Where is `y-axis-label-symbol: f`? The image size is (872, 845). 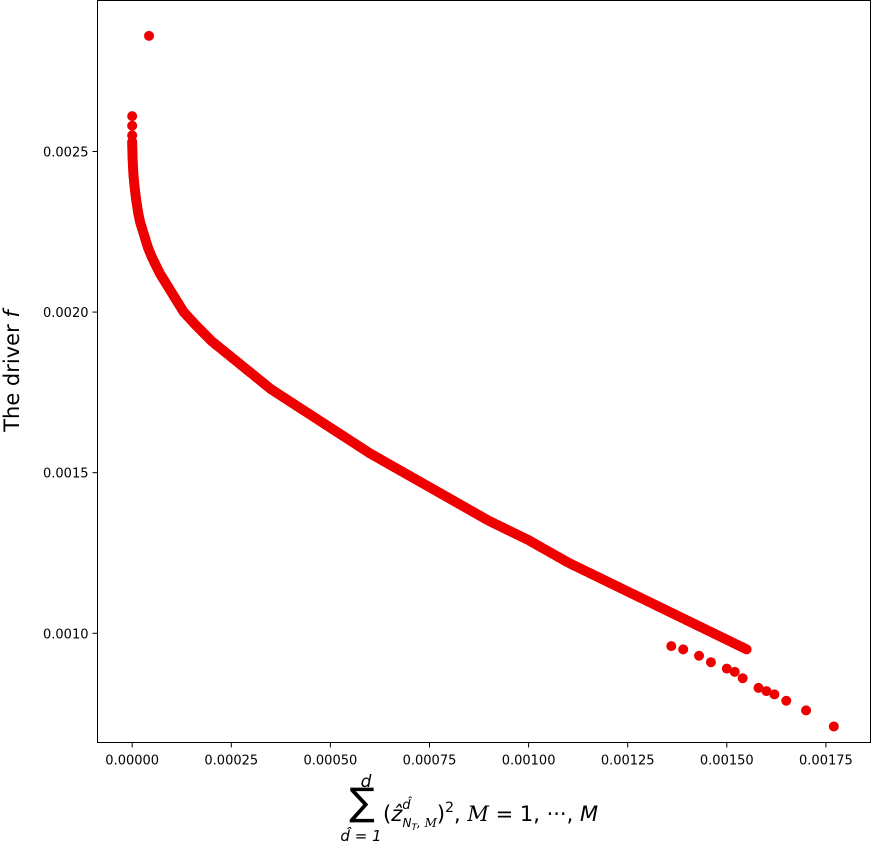
y-axis-label-symbol: f is located at coordinates (12, 312).